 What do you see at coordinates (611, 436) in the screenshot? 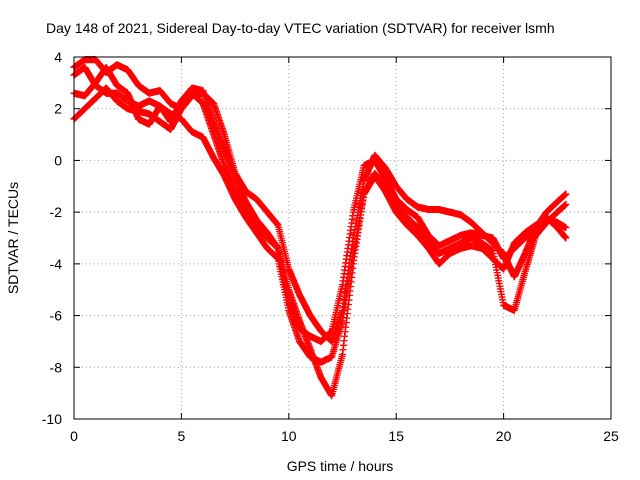
I see `x-tick-label: 25` at bounding box center [611, 436].